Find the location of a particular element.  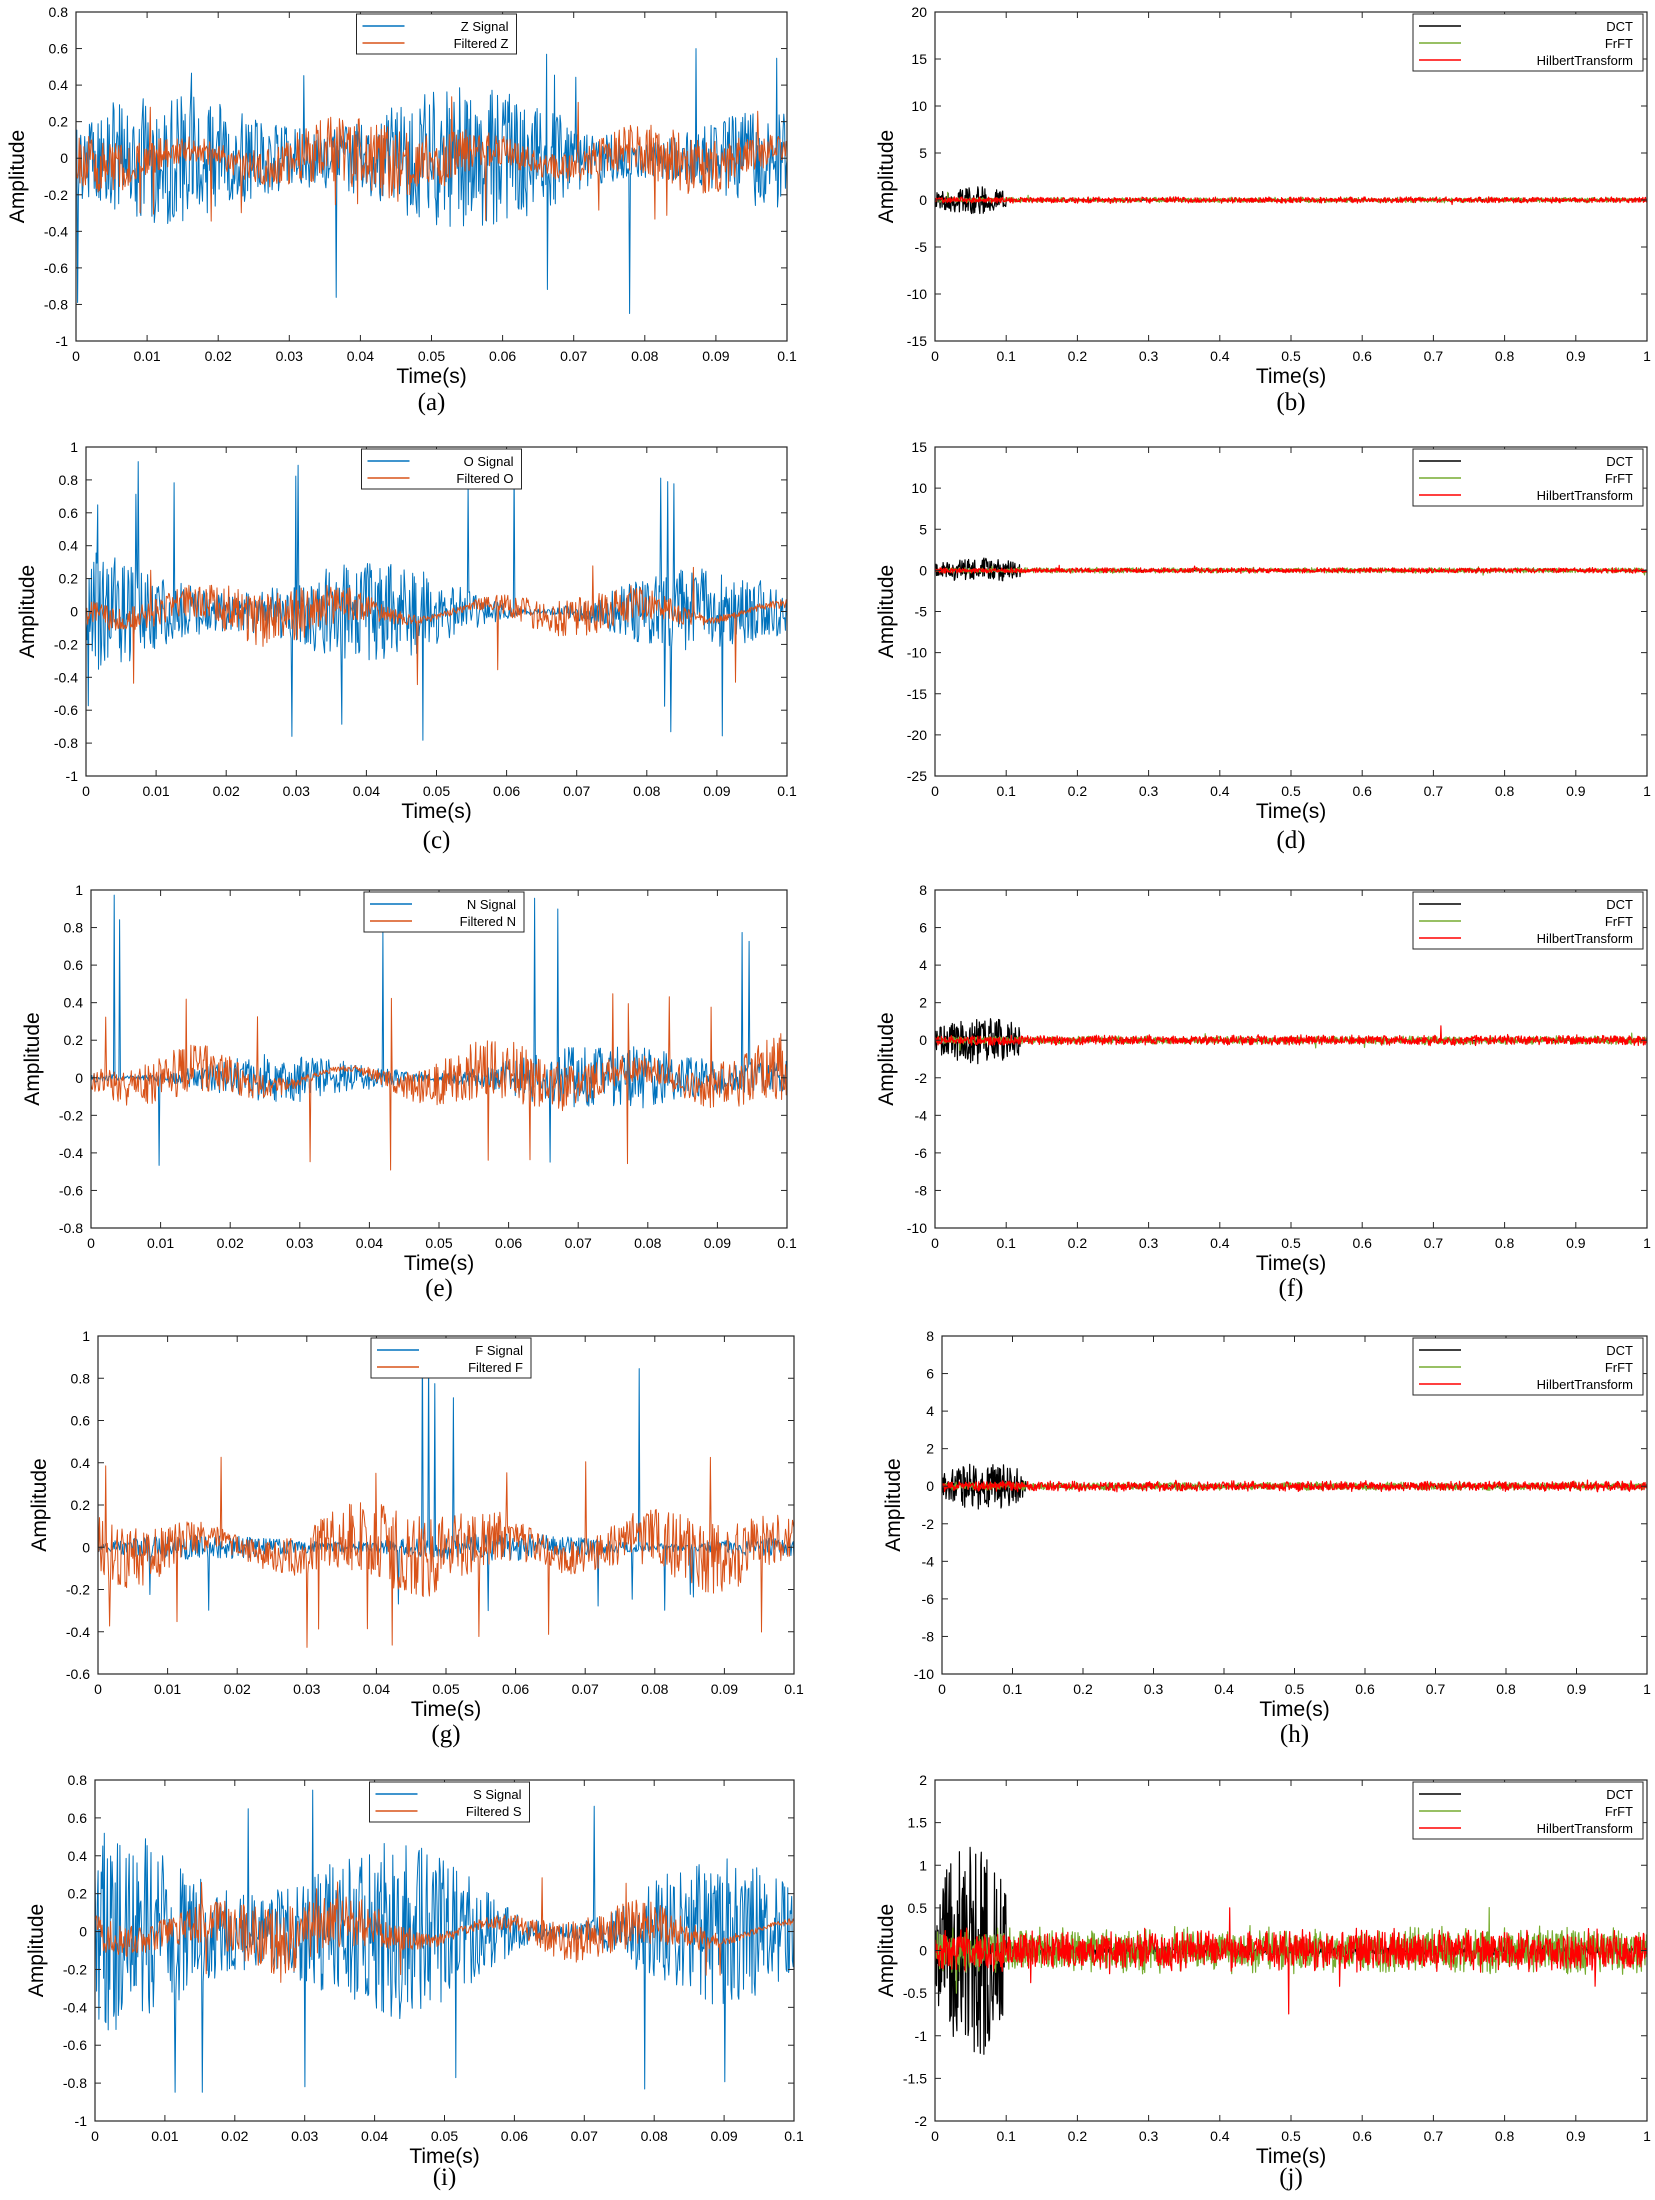

legend-label: Filtered O is located at coordinates (484, 478).